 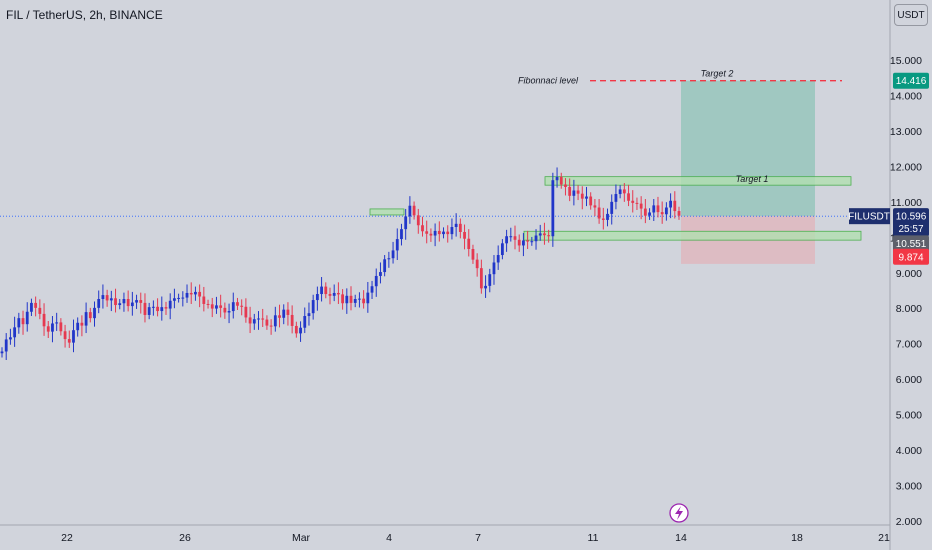 What do you see at coordinates (869, 216) in the screenshot?
I see `symbol-tag` at bounding box center [869, 216].